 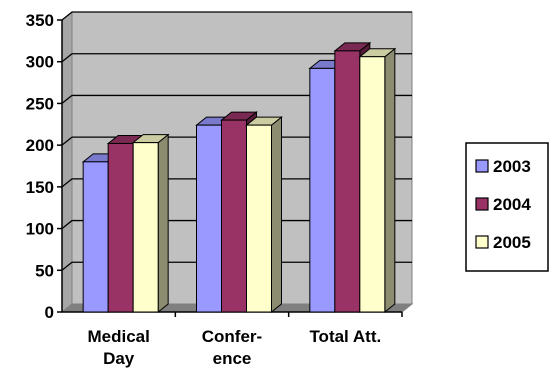 What do you see at coordinates (234, 347) in the screenshot?
I see `x-axis-labels: Medical Day Confer-ence Total Att.` at bounding box center [234, 347].